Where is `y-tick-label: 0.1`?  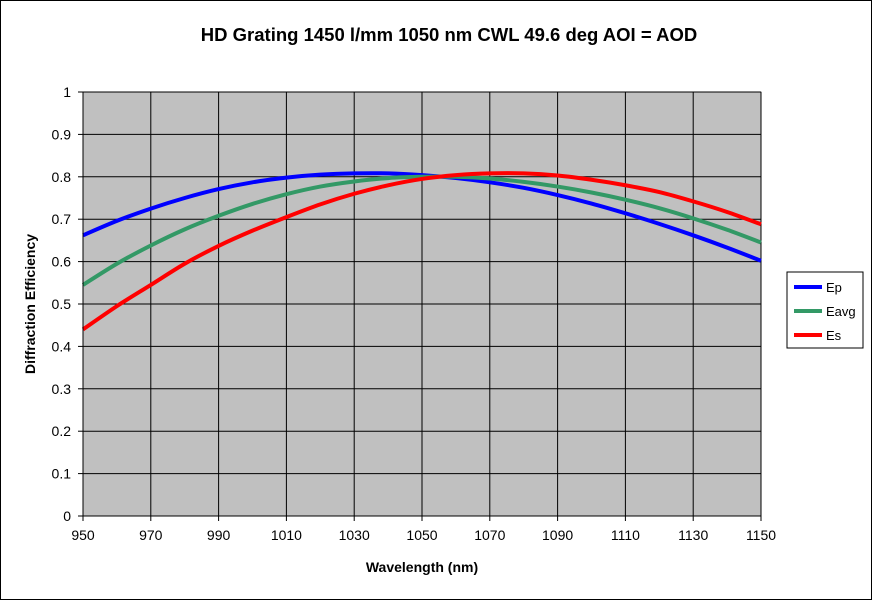
y-tick-label: 0.1 is located at coordinates (62, 474).